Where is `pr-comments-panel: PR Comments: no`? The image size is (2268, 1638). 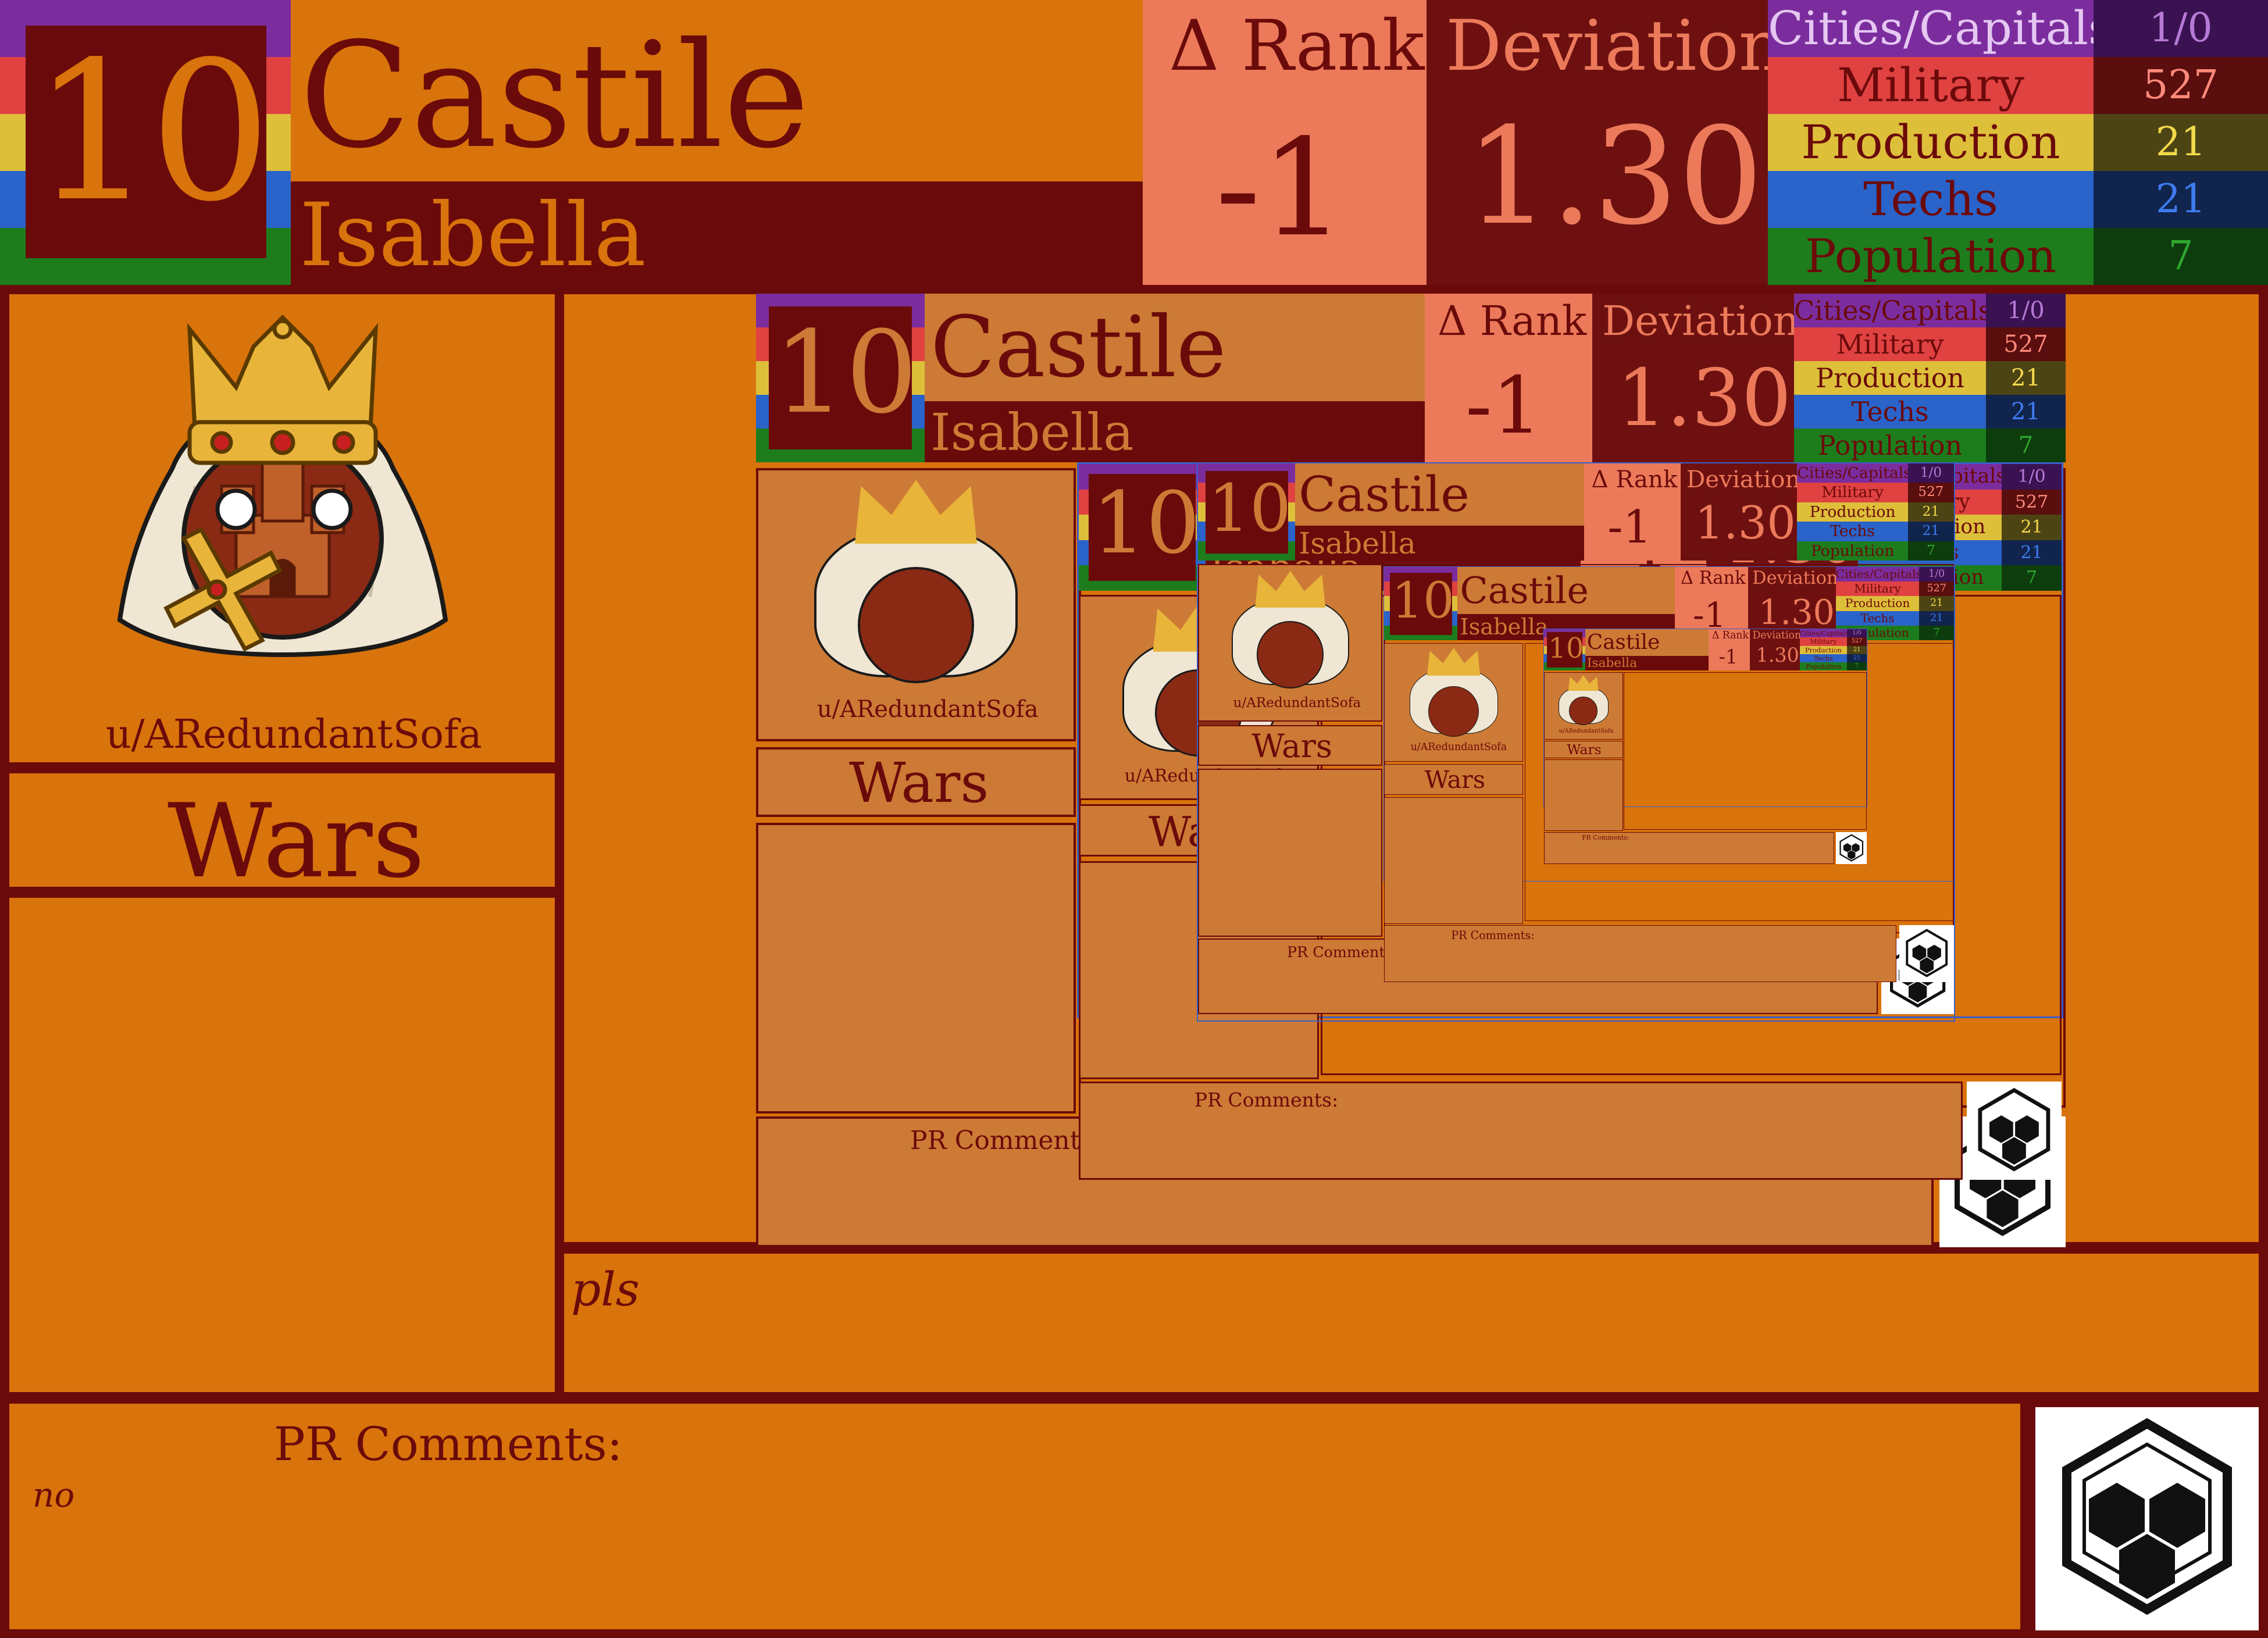 pr-comments-panel: PR Comments: no is located at coordinates (1014, 1517).